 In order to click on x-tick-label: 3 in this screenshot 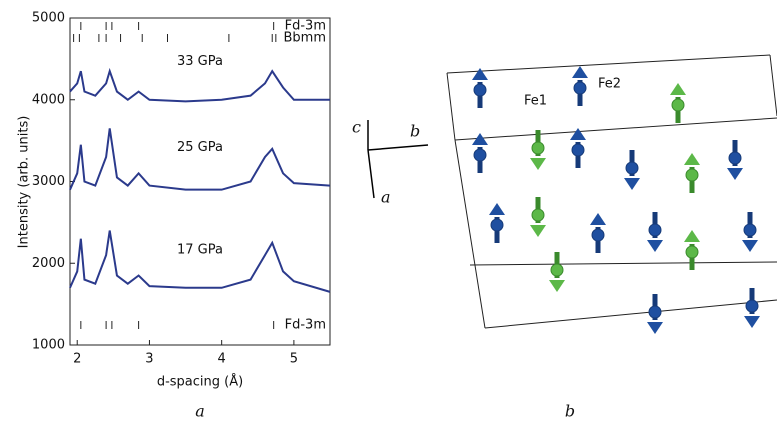, I will do `click(149, 359)`.